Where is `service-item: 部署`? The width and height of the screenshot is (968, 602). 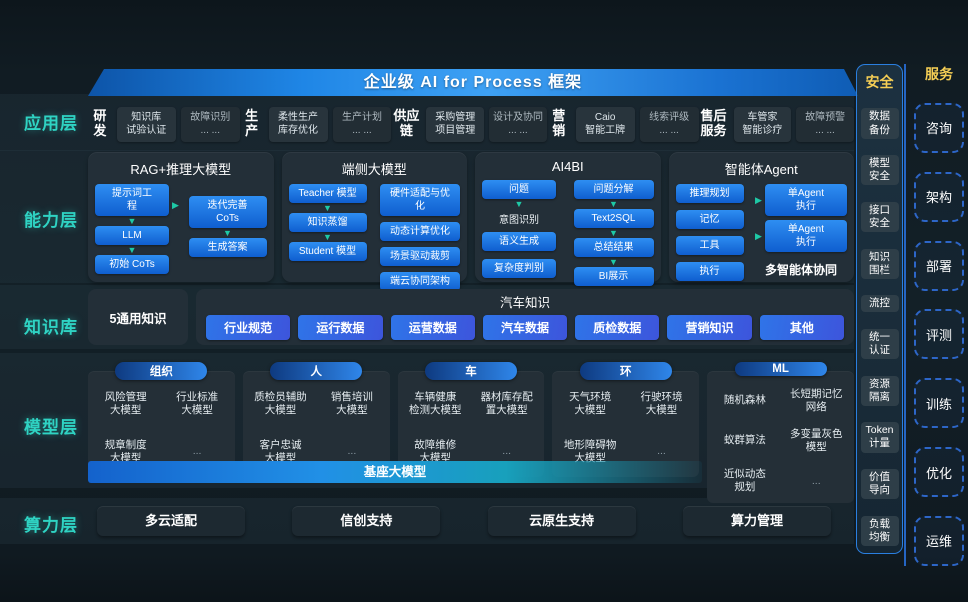
service-item: 部署 is located at coordinates (939, 265).